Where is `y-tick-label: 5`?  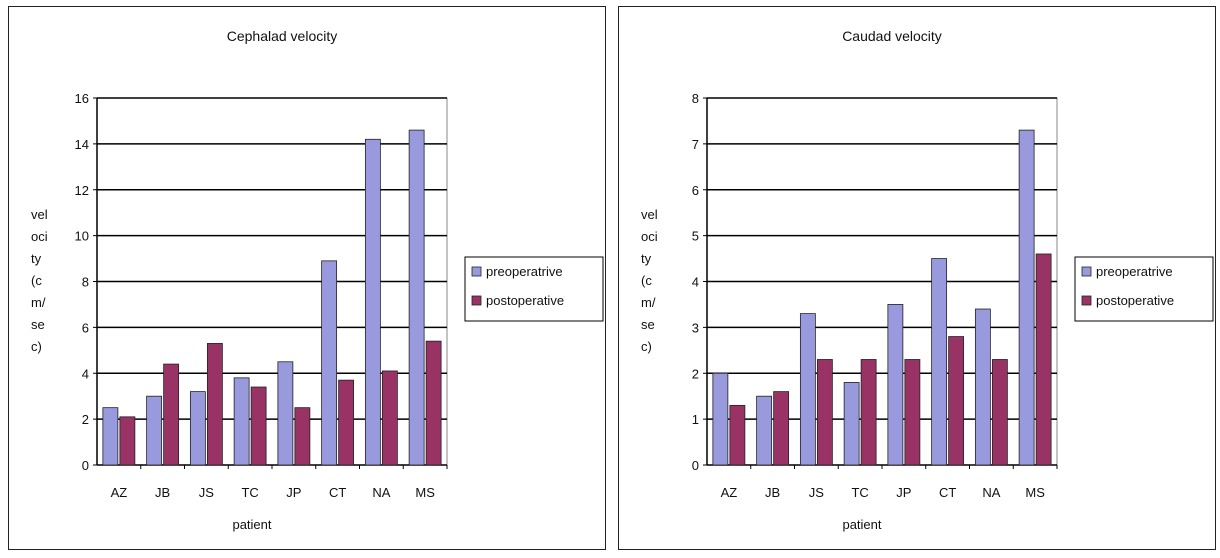
y-tick-label: 5 is located at coordinates (695, 236).